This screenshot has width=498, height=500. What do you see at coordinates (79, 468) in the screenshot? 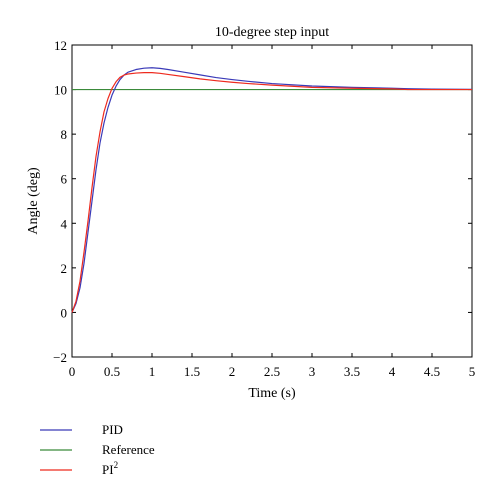
I see `legend-entry-pi2: PI2` at bounding box center [79, 468].